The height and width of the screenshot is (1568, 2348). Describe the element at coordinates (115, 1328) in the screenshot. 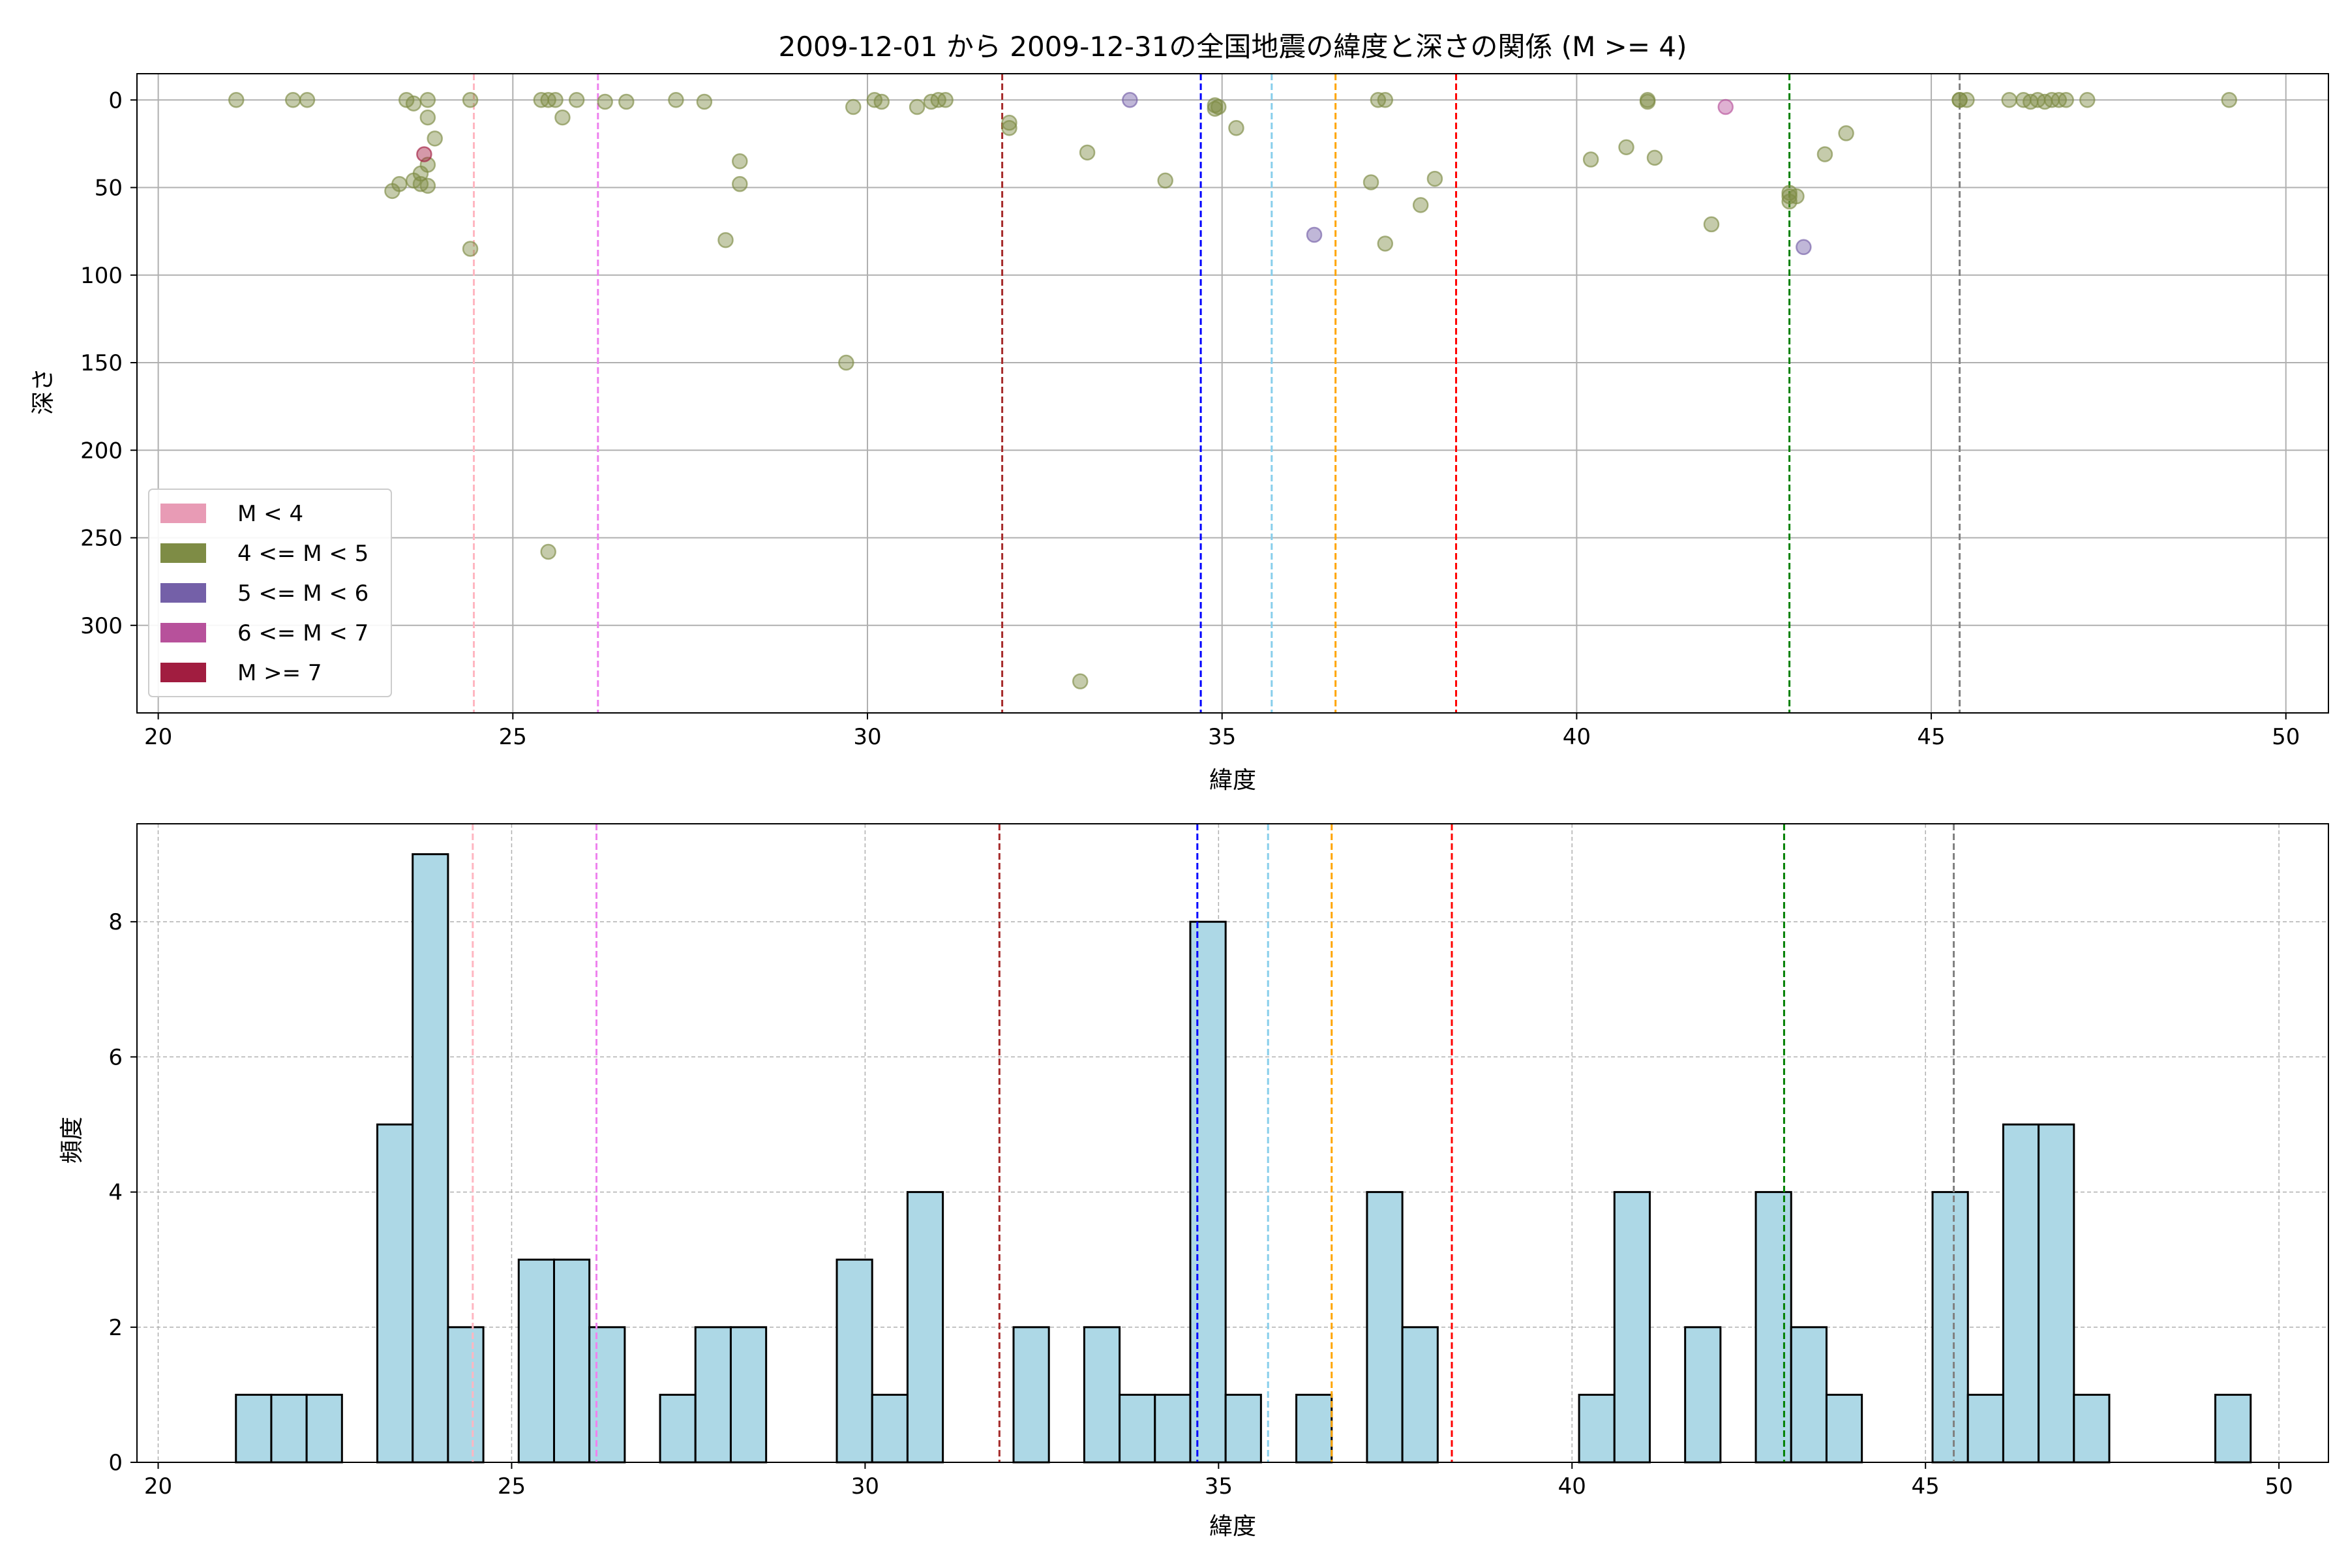

I see `histogram-y-tick-label: 2` at that location.